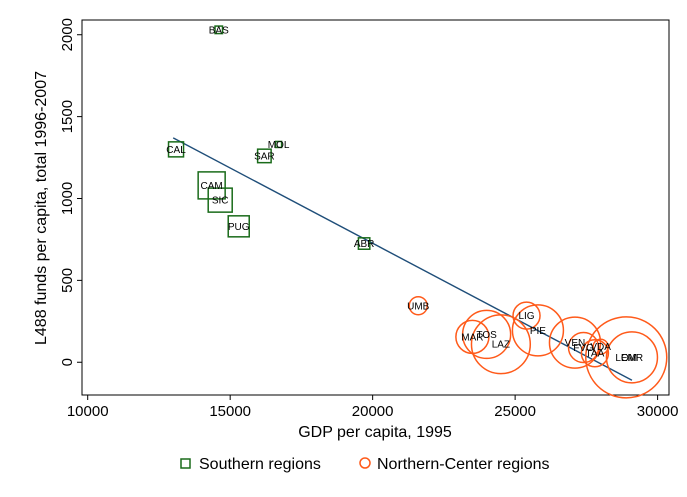 The image size is (687, 497). I want to click on marker-abr, so click(364, 243).